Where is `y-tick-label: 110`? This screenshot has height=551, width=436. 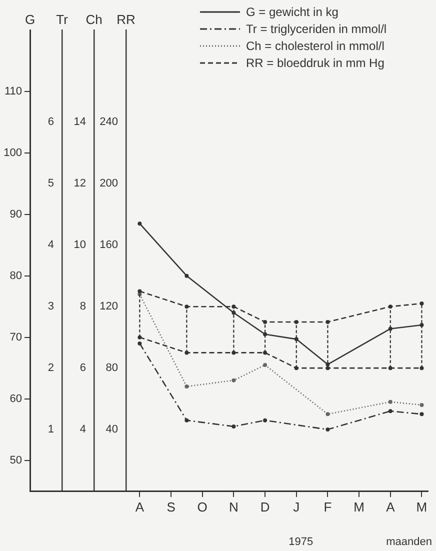 y-tick-label: 110 is located at coordinates (13, 92).